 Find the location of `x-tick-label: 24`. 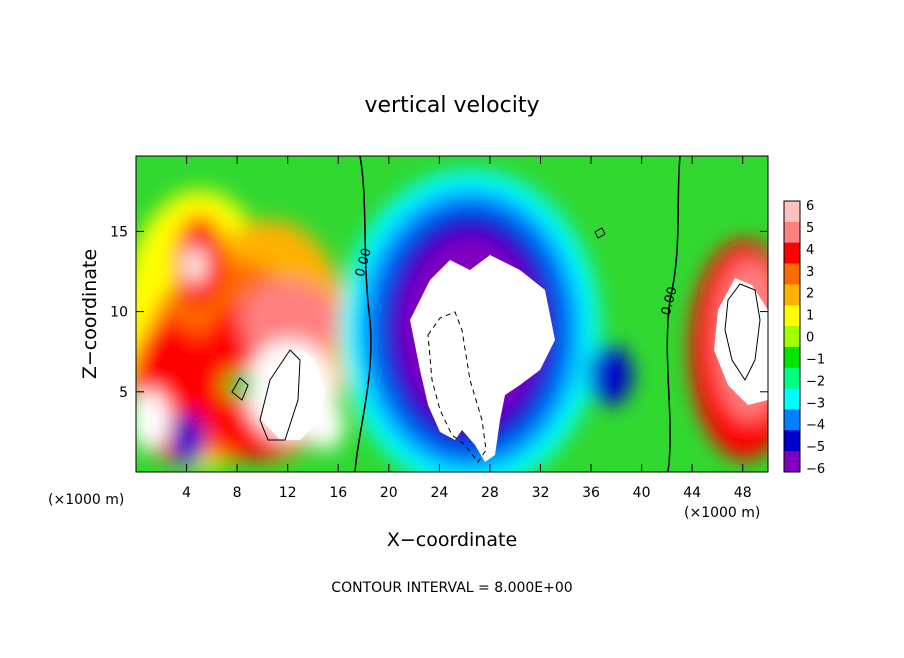

x-tick-label: 24 is located at coordinates (439, 493).